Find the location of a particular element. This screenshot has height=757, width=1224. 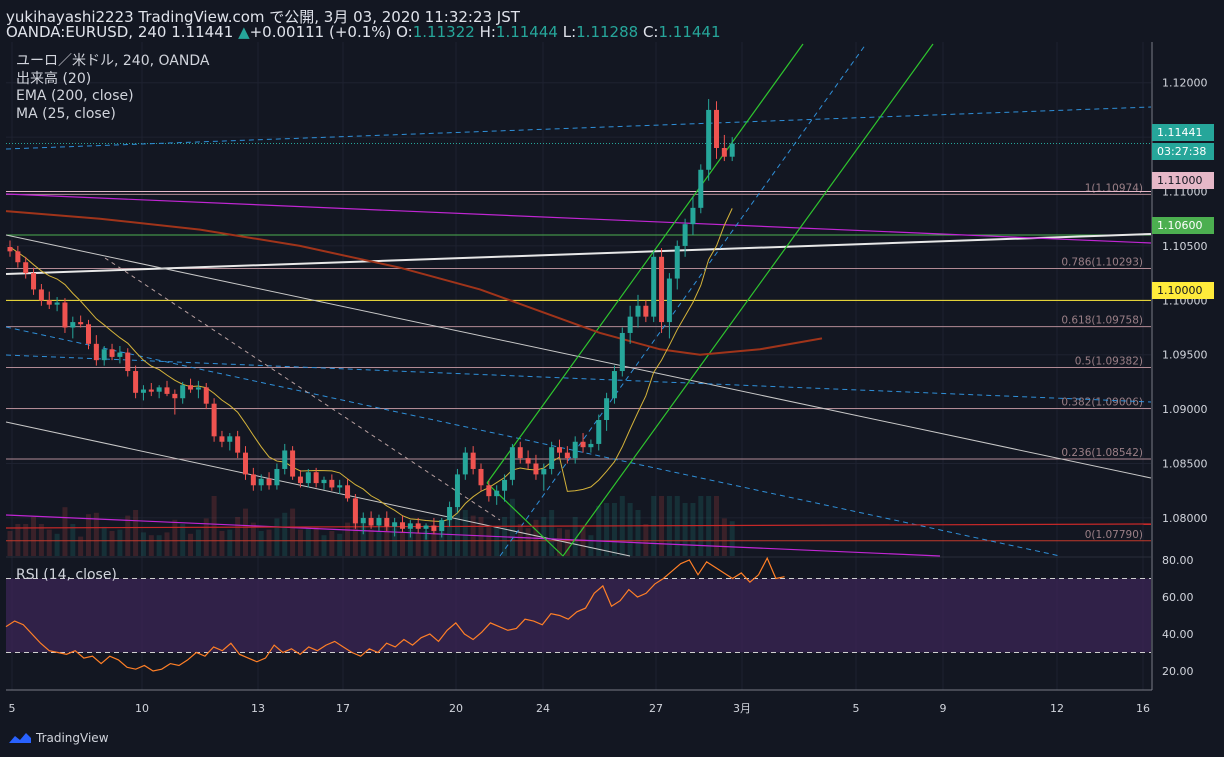

time-tick-label: 24 is located at coordinates (543, 708).